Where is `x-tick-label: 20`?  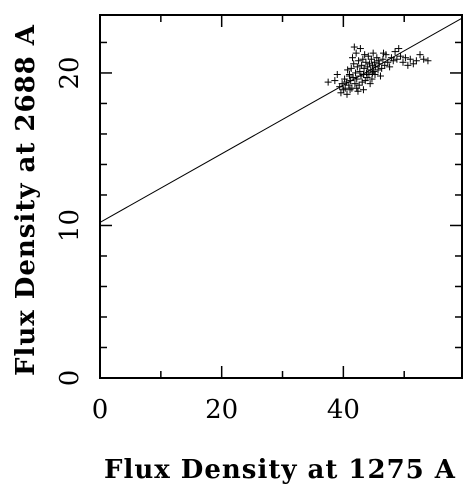 x-tick-label: 20 is located at coordinates (221, 410).